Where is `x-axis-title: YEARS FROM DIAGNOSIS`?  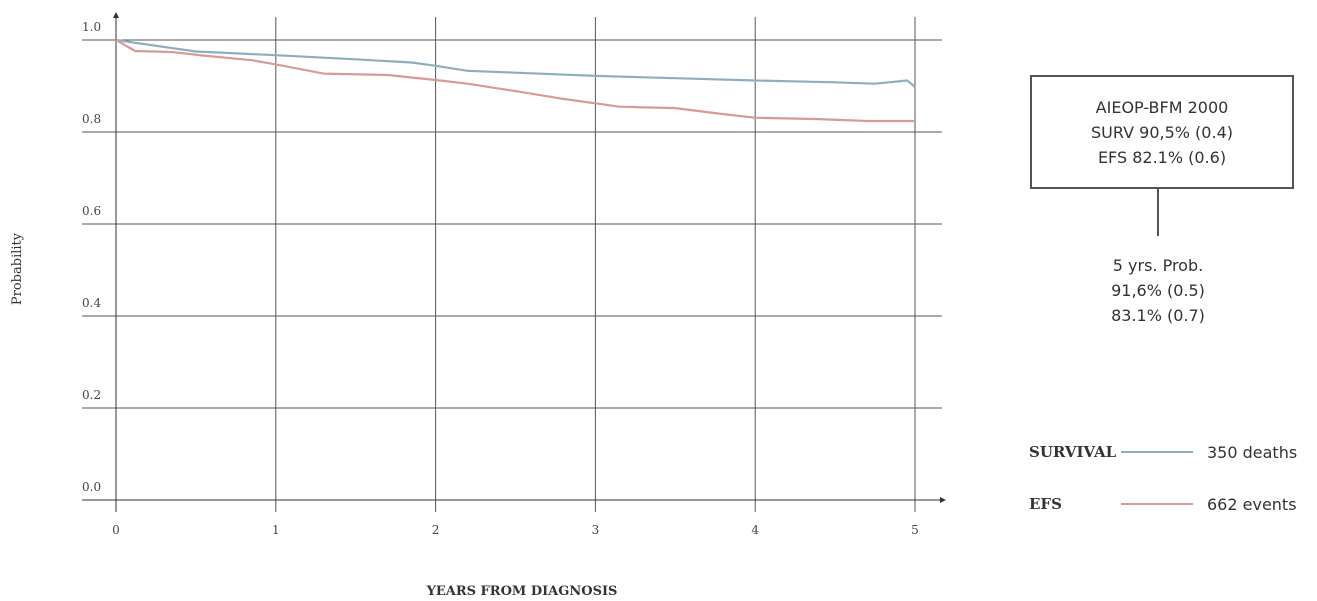 x-axis-title: YEARS FROM DIAGNOSIS is located at coordinates (522, 591).